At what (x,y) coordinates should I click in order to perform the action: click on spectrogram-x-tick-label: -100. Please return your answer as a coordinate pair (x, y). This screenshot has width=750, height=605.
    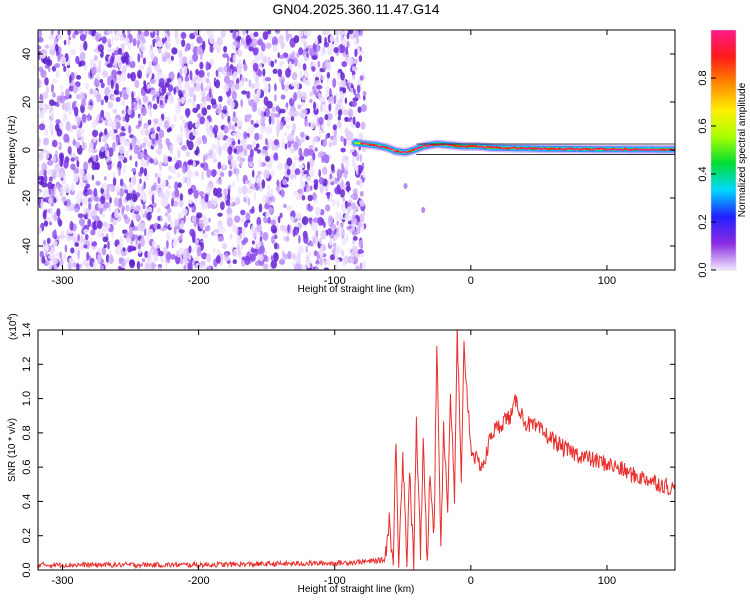
    Looking at the image, I should click on (335, 281).